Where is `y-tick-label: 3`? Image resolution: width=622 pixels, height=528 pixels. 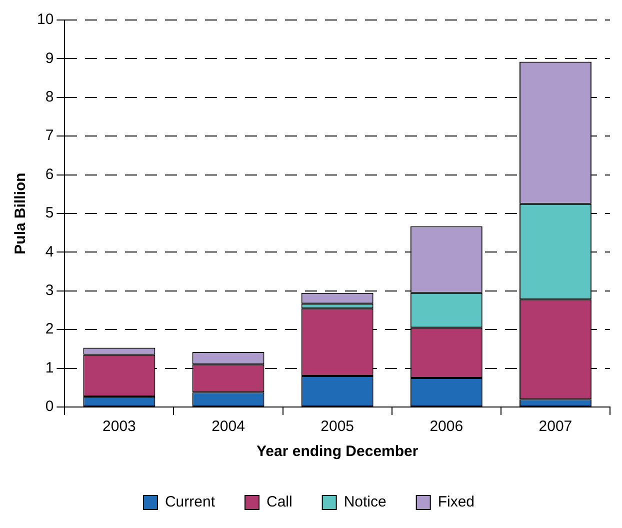 y-tick-label: 3 is located at coordinates (49, 291).